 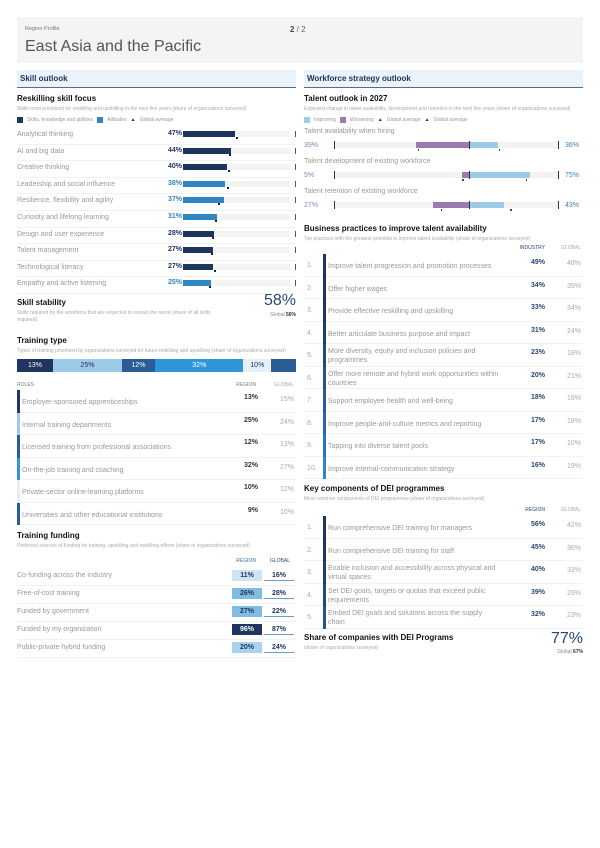 What do you see at coordinates (113, 46) in the screenshot?
I see `page-title: East Asia and the Pacific` at bounding box center [113, 46].